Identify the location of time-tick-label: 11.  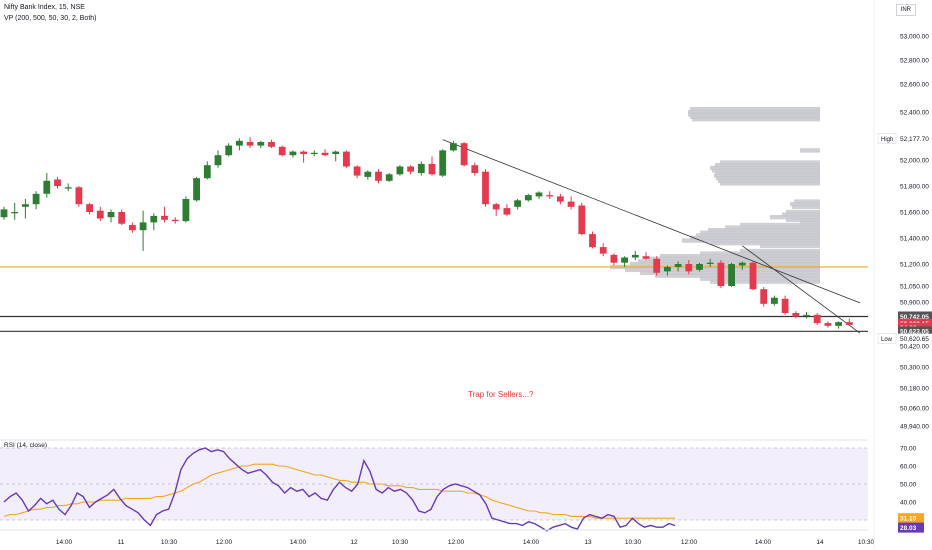
(121, 542).